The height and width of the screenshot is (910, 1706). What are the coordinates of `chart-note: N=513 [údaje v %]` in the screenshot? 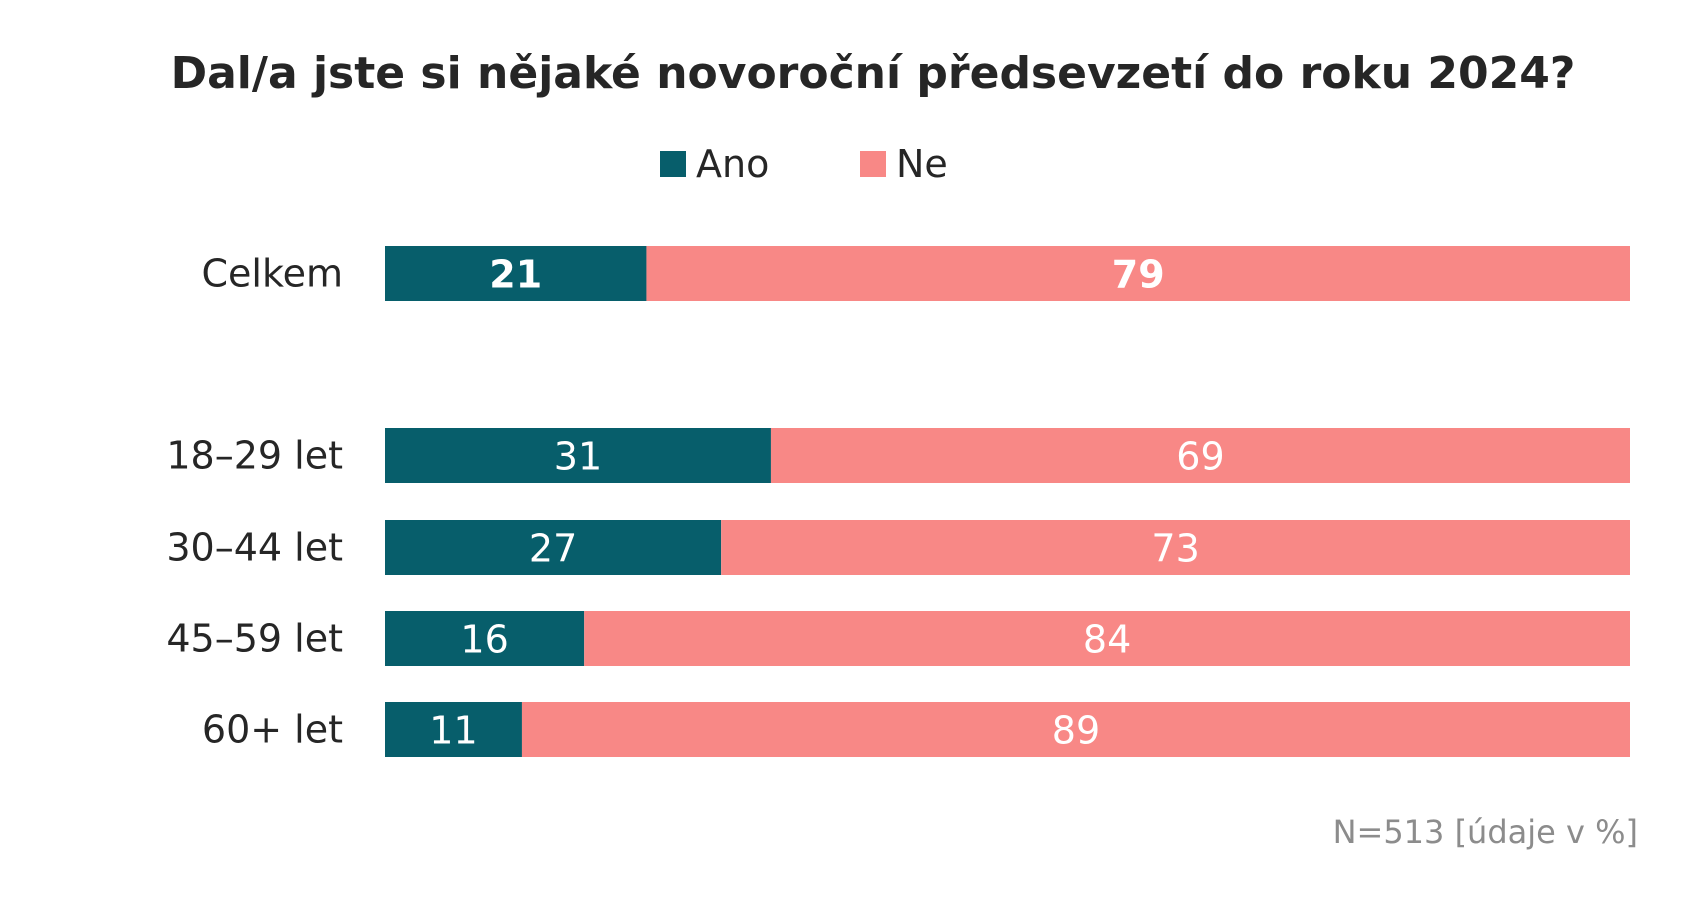 It's located at (1485, 832).